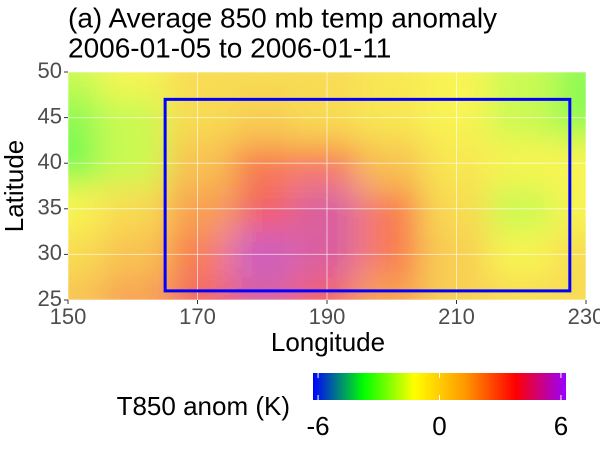 This screenshot has width=600, height=450. What do you see at coordinates (50, 115) in the screenshot?
I see `y-tick-label: 45` at bounding box center [50, 115].